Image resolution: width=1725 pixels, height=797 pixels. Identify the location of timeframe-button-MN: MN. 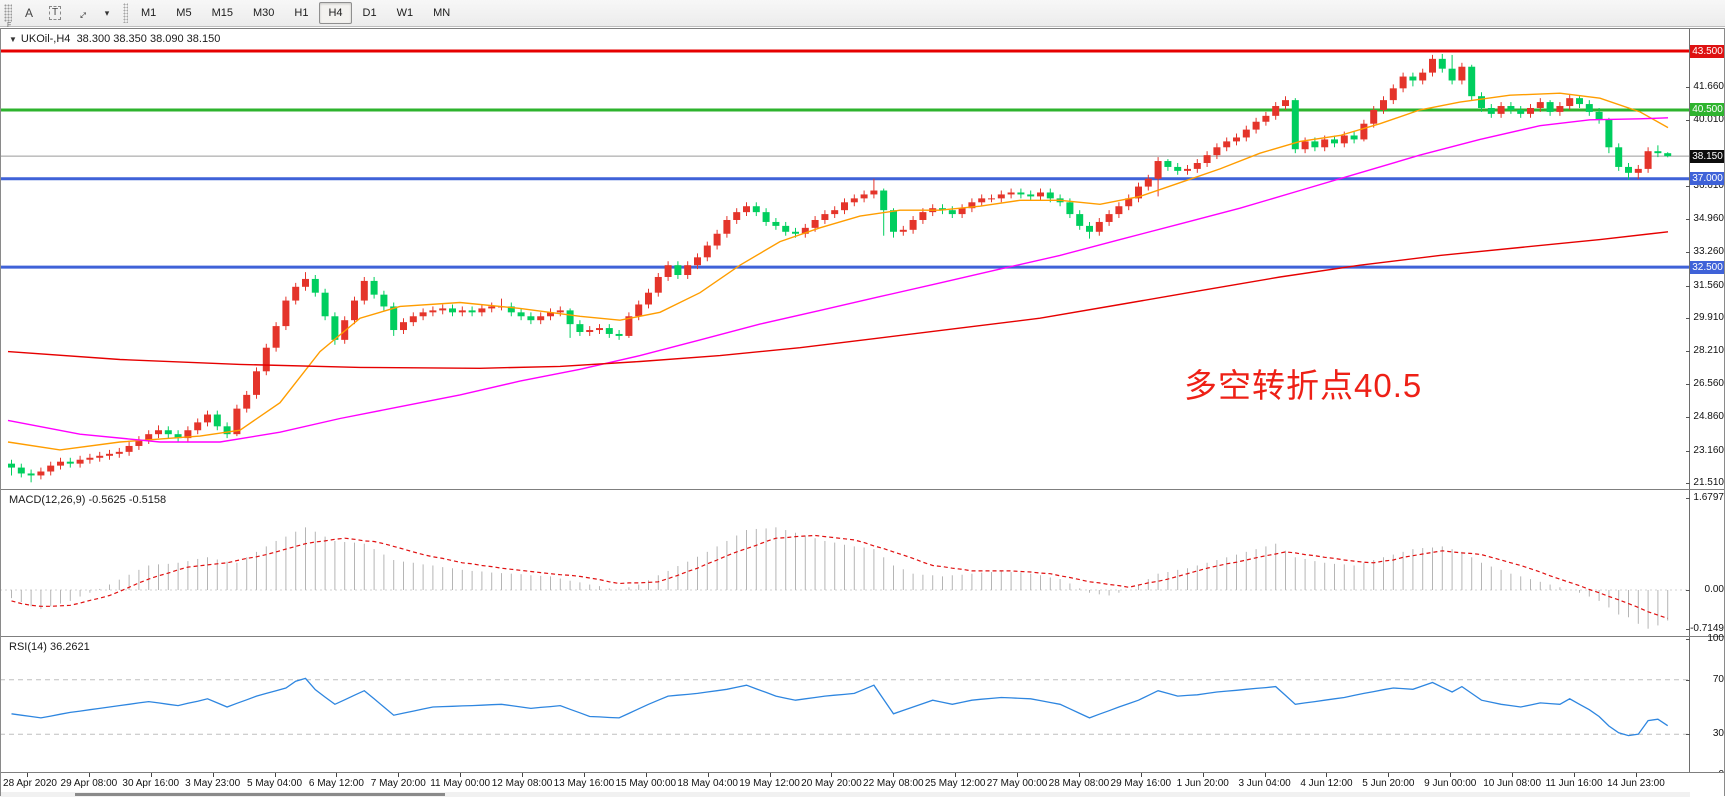
(442, 13).